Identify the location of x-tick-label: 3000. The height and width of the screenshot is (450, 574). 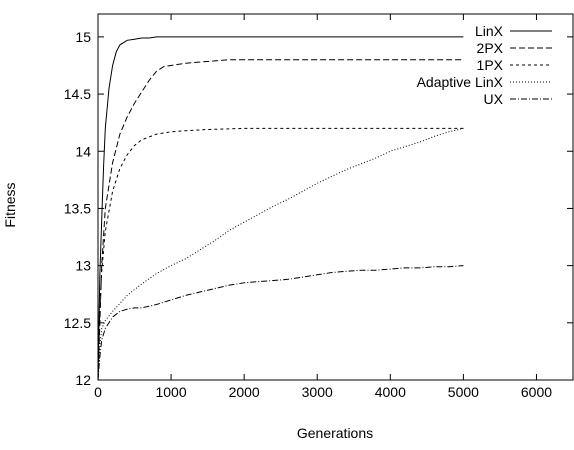
(317, 392).